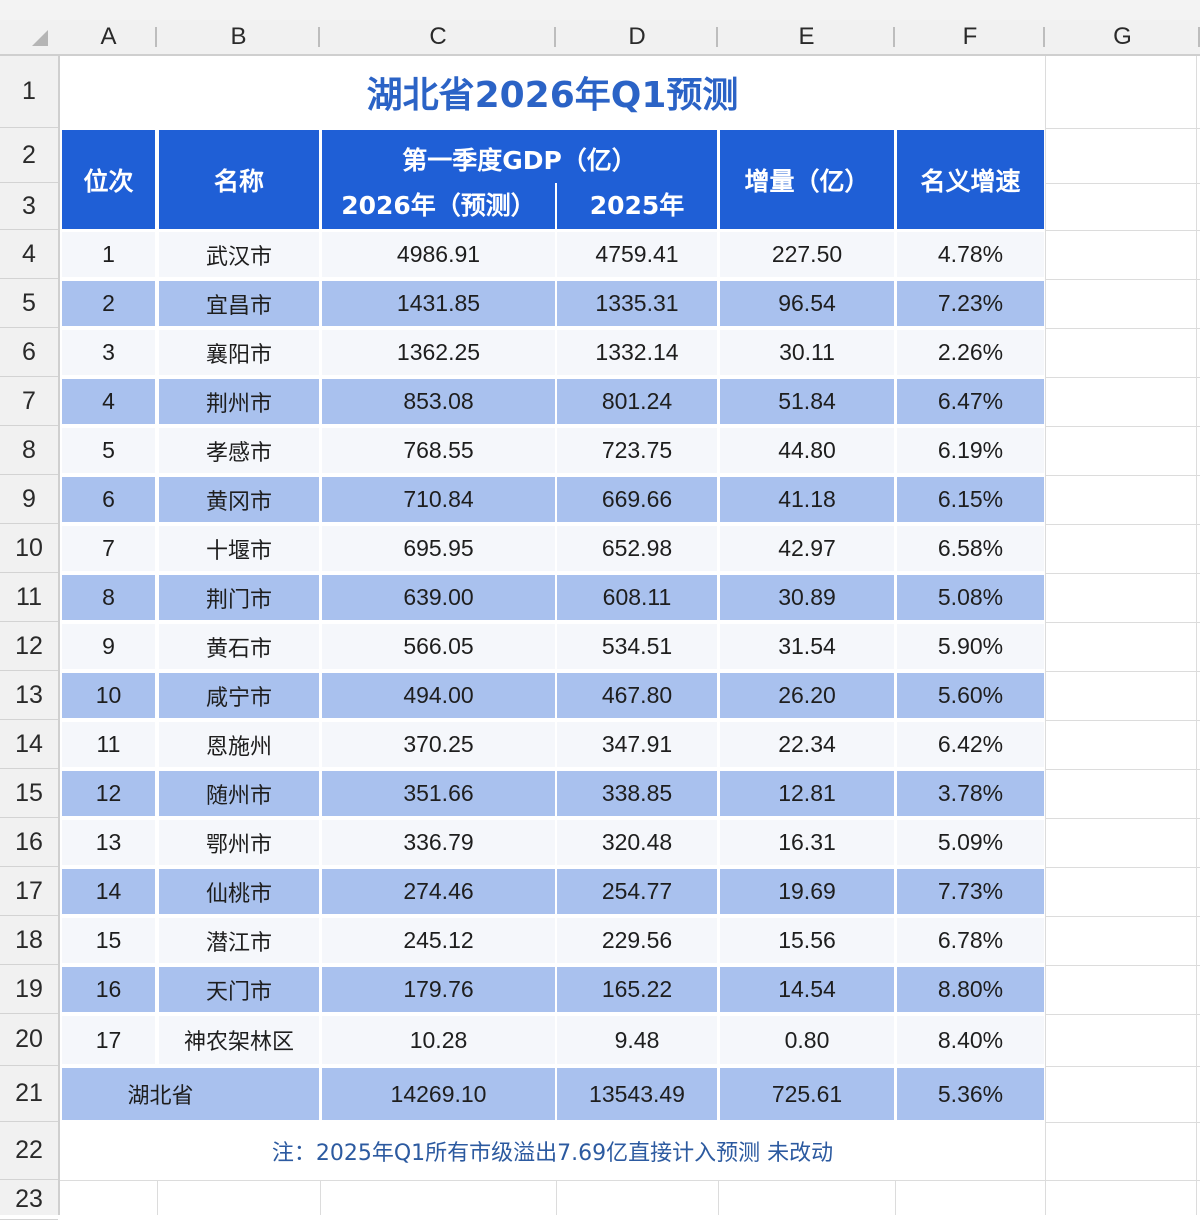  What do you see at coordinates (108, 744) in the screenshot?
I see `cell-rank: 11` at bounding box center [108, 744].